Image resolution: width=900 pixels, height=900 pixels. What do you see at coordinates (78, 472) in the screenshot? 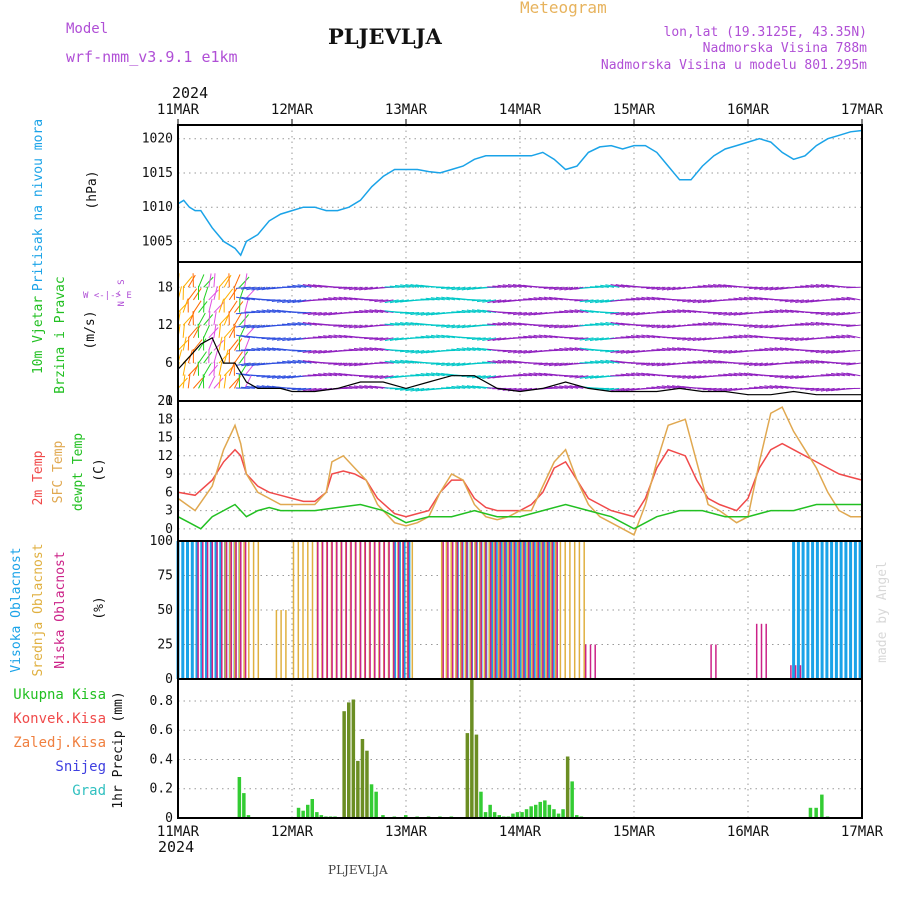
I see `dew-label: dewpt Temp` at bounding box center [78, 472].